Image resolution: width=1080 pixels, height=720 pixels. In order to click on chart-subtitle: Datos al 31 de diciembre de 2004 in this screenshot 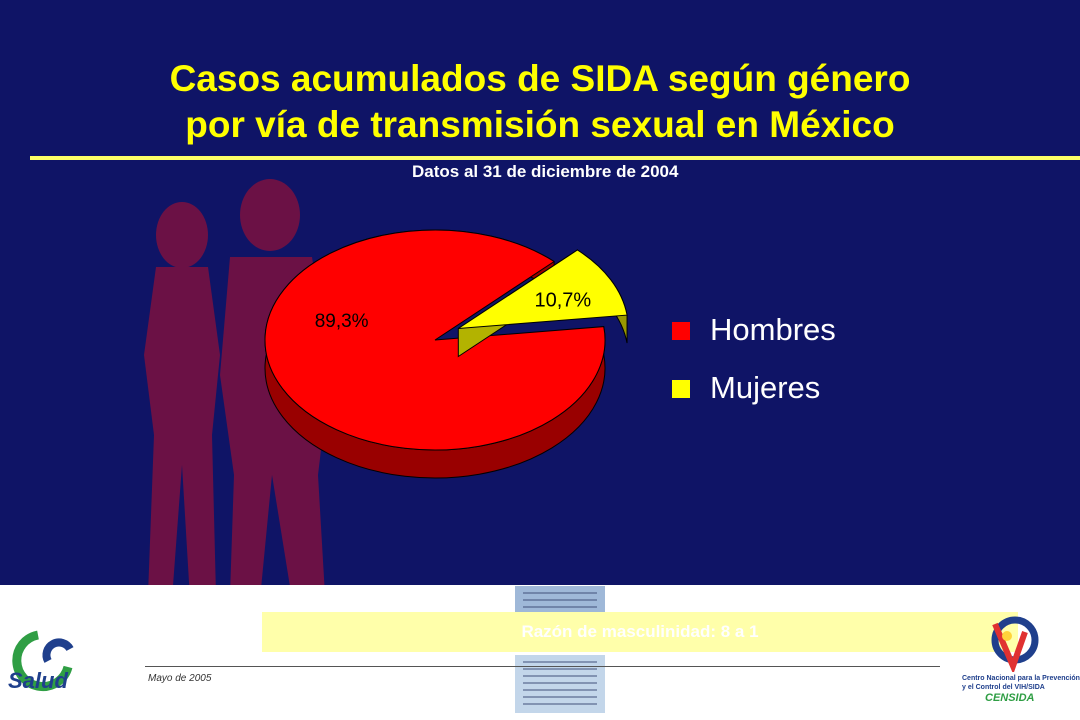, I will do `click(545, 171)`.